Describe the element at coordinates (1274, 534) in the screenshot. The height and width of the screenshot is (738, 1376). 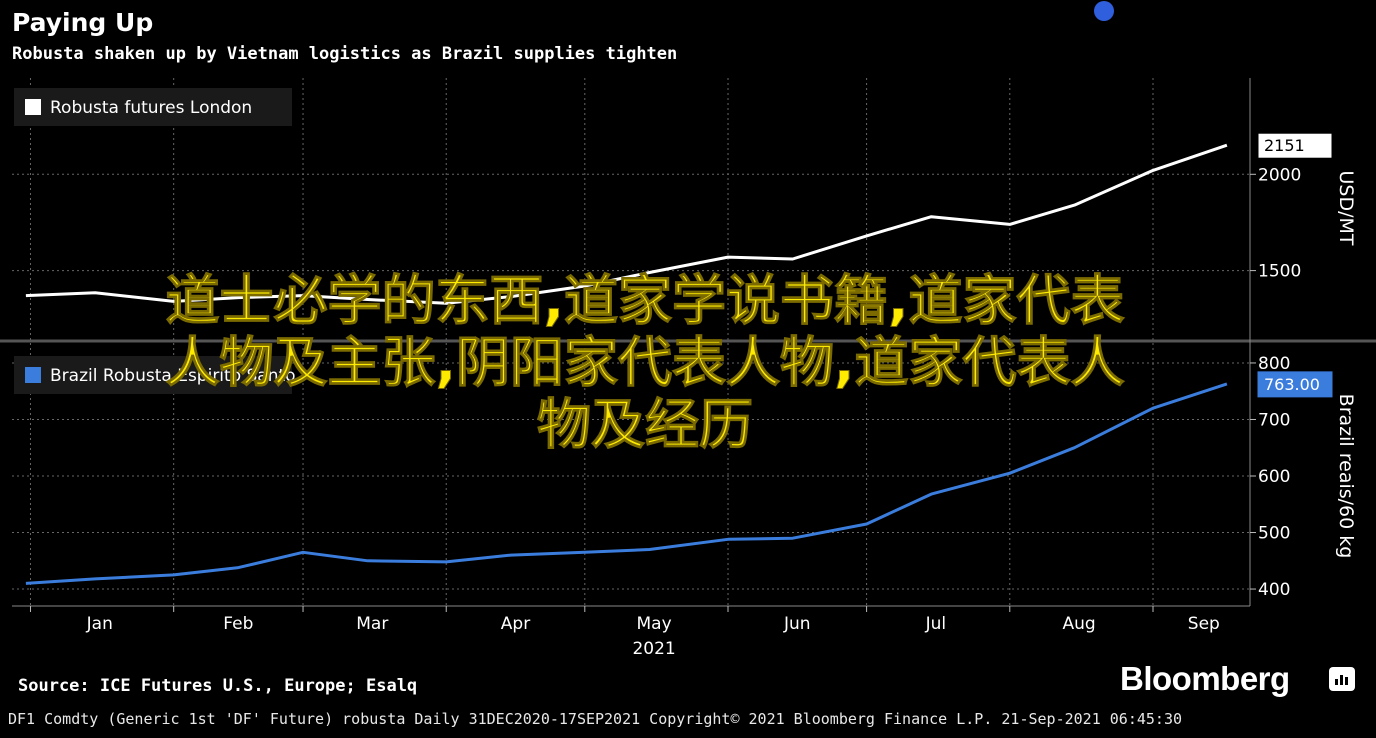
I see `y-tick-label: 500` at that location.